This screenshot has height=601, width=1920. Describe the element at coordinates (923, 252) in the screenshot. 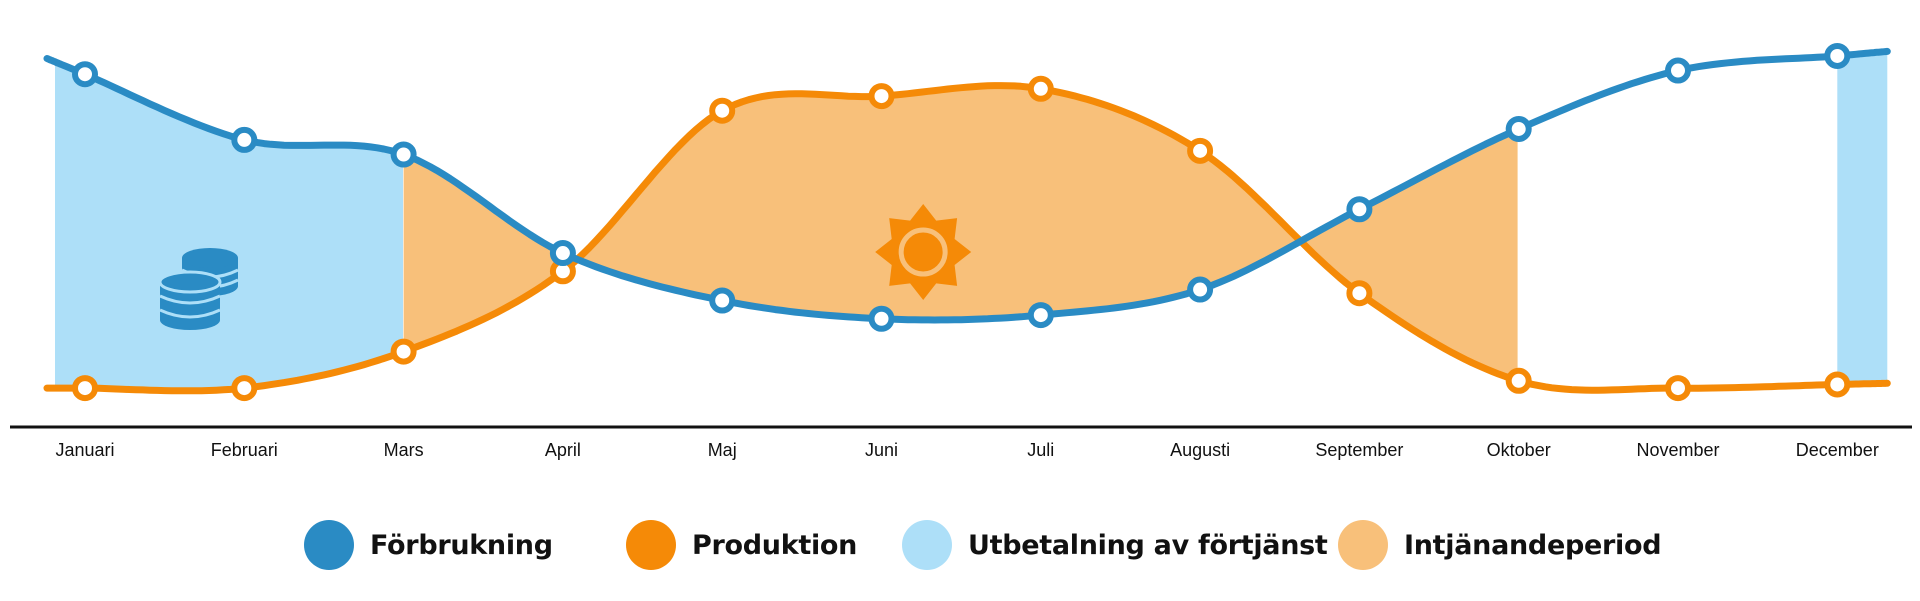

I see `sun-icon` at that location.